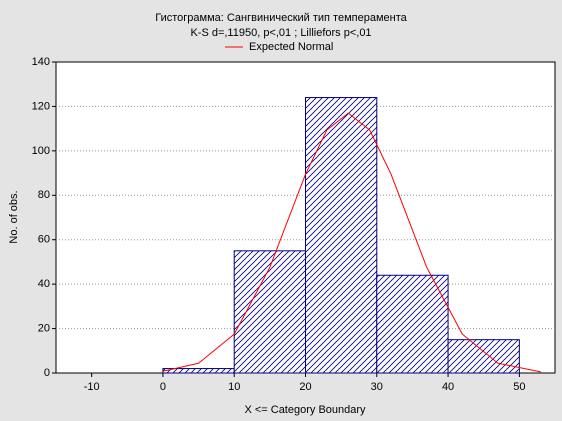  Describe the element at coordinates (47, 373) in the screenshot. I see `y-tick-label: 0` at that location.